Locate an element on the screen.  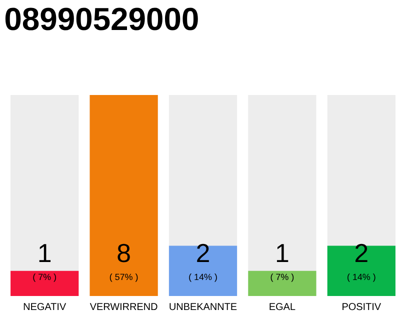
data-label: 8 is located at coordinates (124, 253).